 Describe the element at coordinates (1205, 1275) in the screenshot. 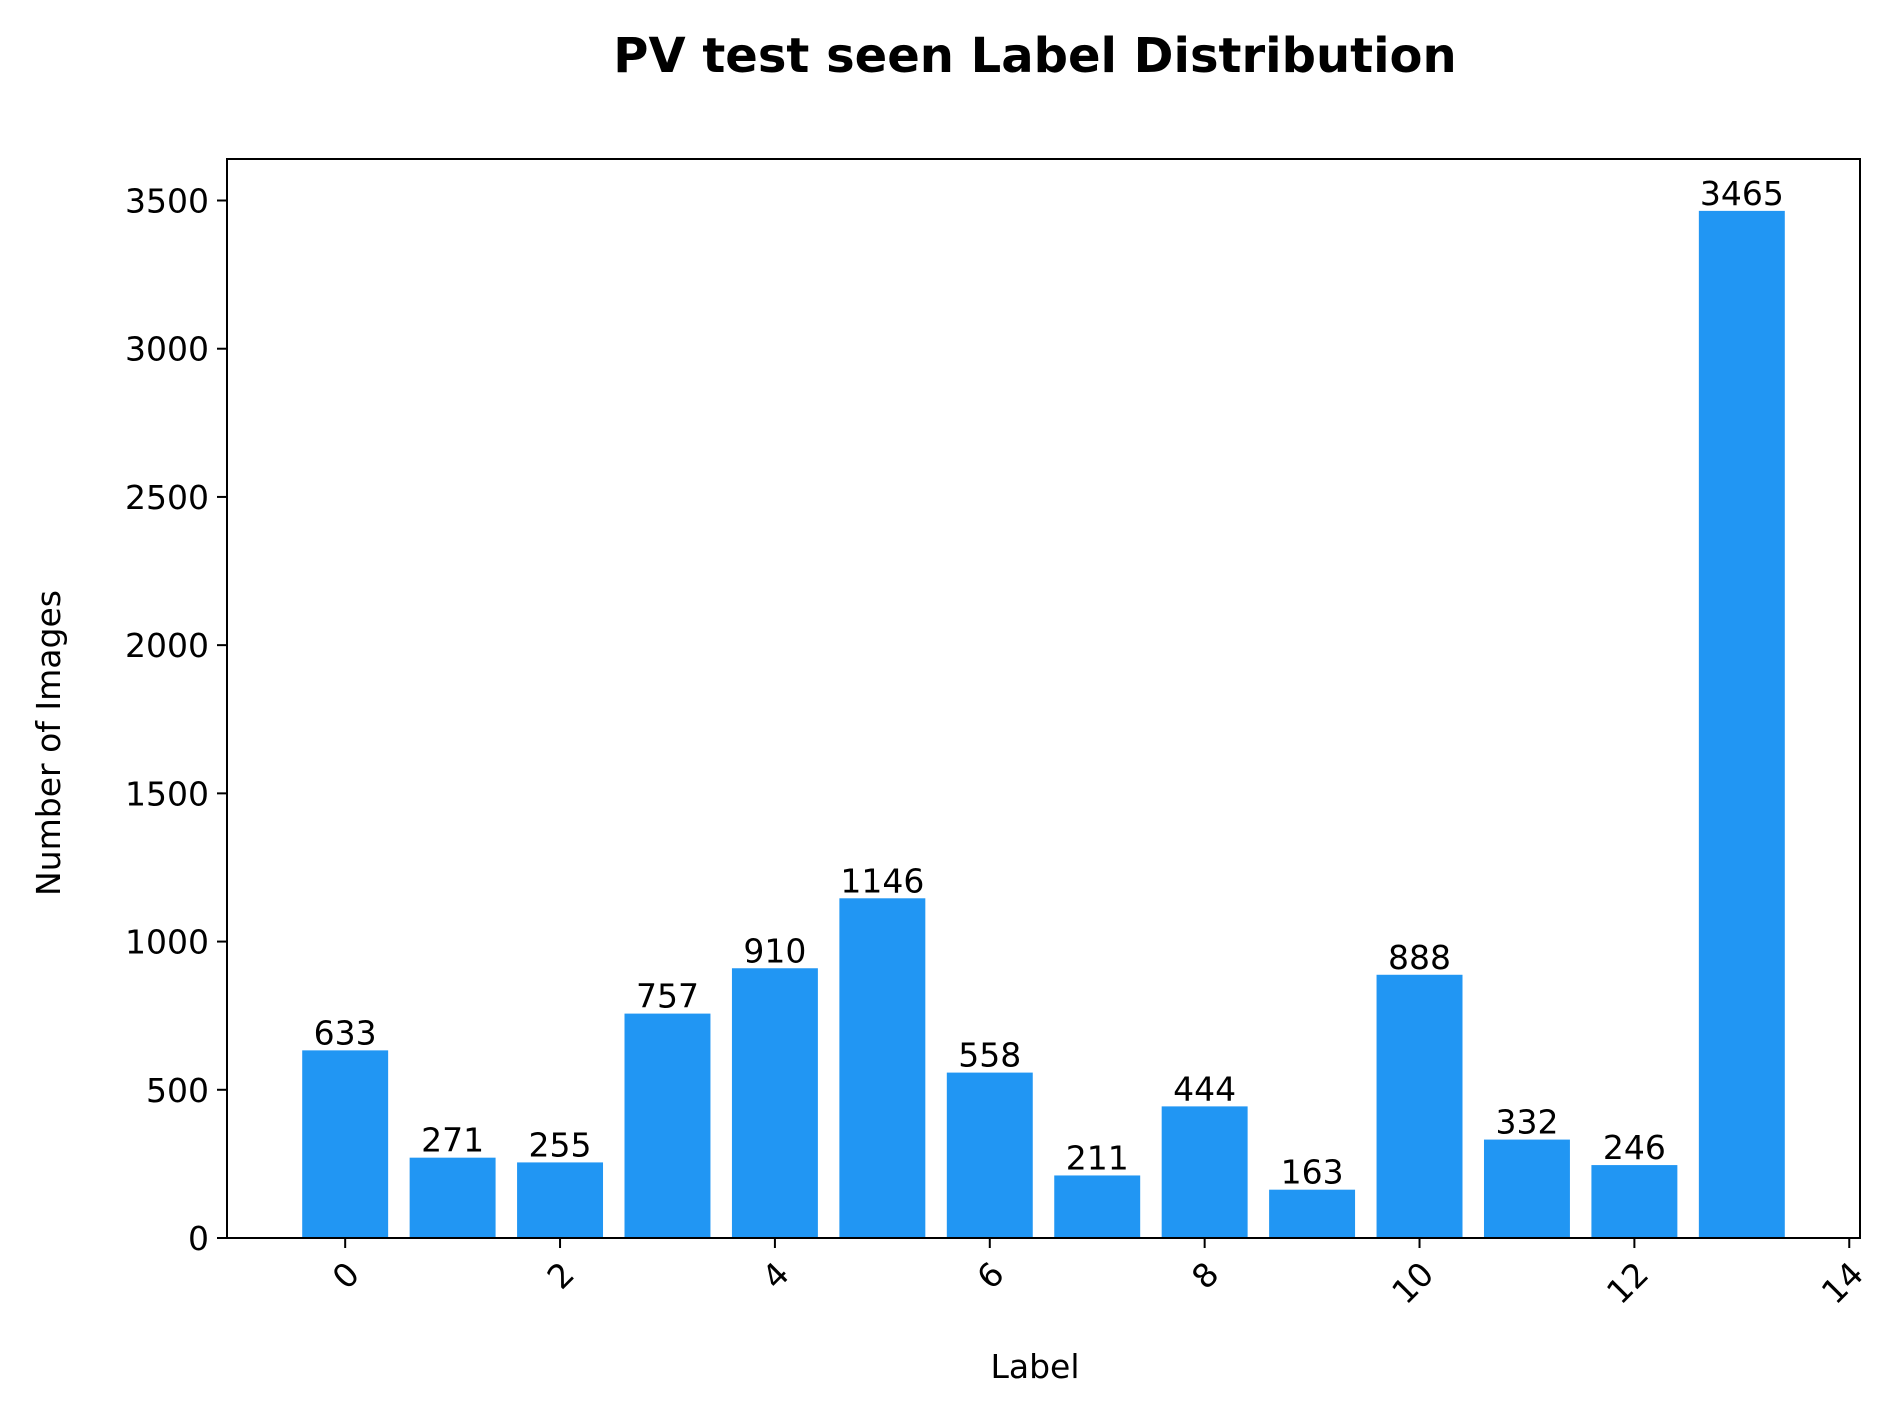

I see `x-tick-label-8: 8` at that location.